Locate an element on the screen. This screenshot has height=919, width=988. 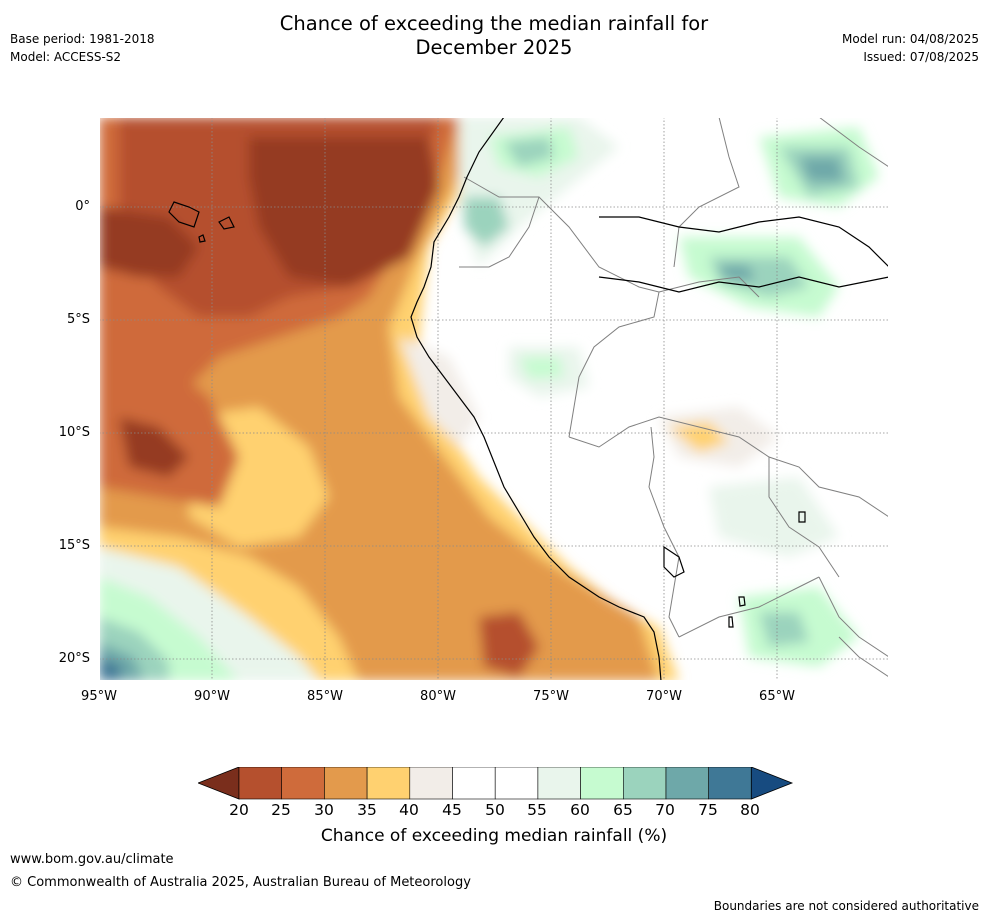
colorbar-label: Chance of exceeding median rainfall (%) is located at coordinates (494, 836).